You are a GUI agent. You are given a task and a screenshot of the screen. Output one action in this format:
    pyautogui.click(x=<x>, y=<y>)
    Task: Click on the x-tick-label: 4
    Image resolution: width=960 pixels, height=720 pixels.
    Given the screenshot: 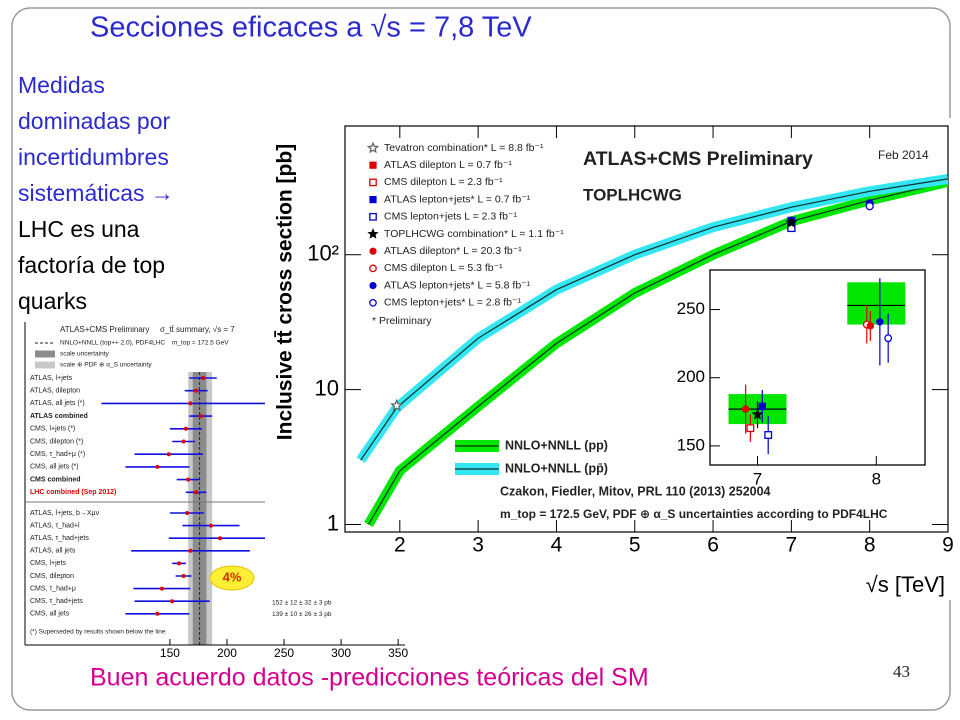 What is the action you would take?
    pyautogui.click(x=557, y=545)
    